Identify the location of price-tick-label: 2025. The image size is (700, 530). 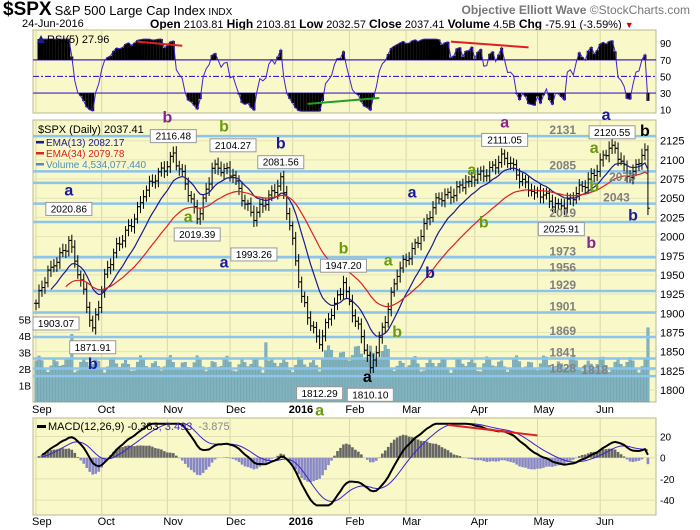
(672, 218).